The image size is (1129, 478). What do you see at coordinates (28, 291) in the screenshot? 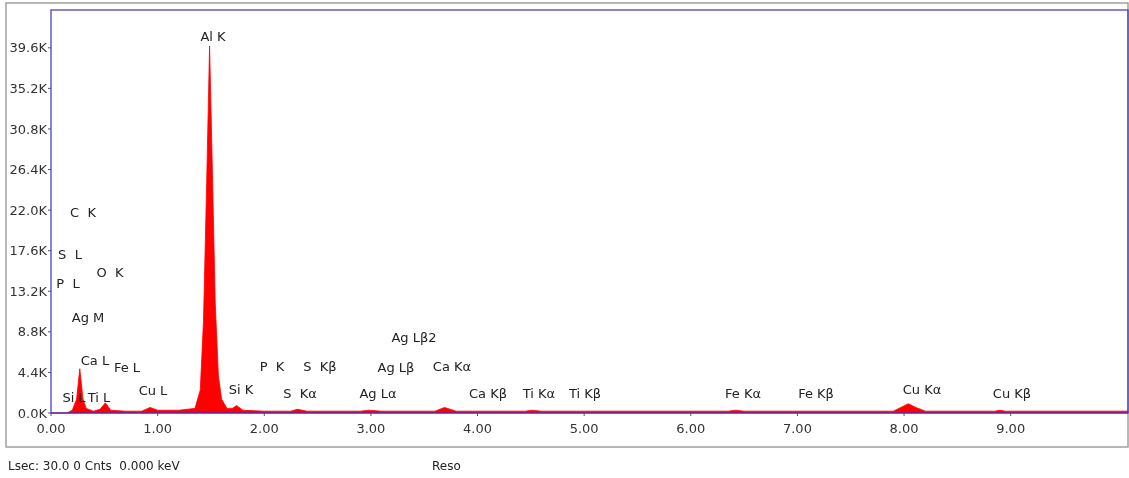
I see `y-tick-label: 13.2K` at bounding box center [28, 291].